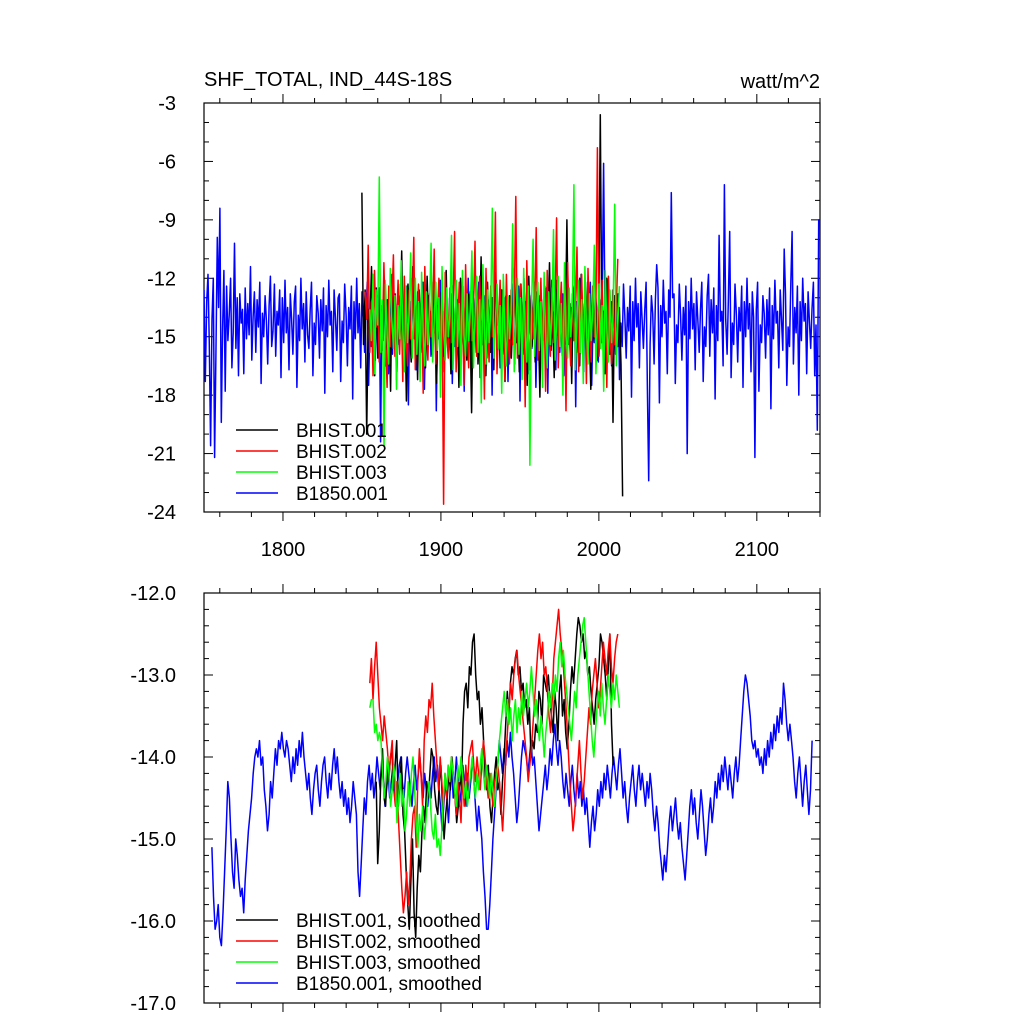 This screenshot has width=1024, height=1029. I want to click on legend-label: BHIST.002, smoothed, so click(388, 942).